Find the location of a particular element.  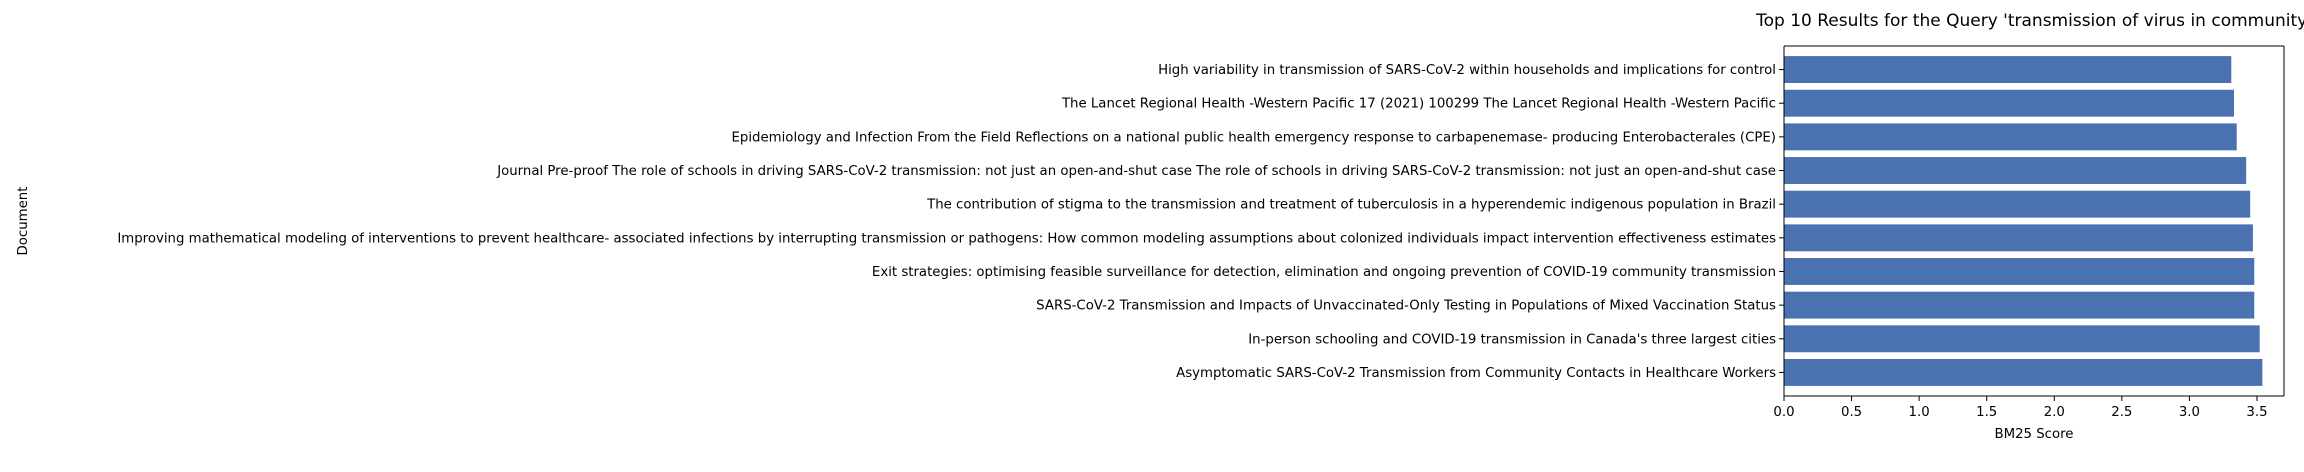

y-axis-label: Document is located at coordinates (23, 221).